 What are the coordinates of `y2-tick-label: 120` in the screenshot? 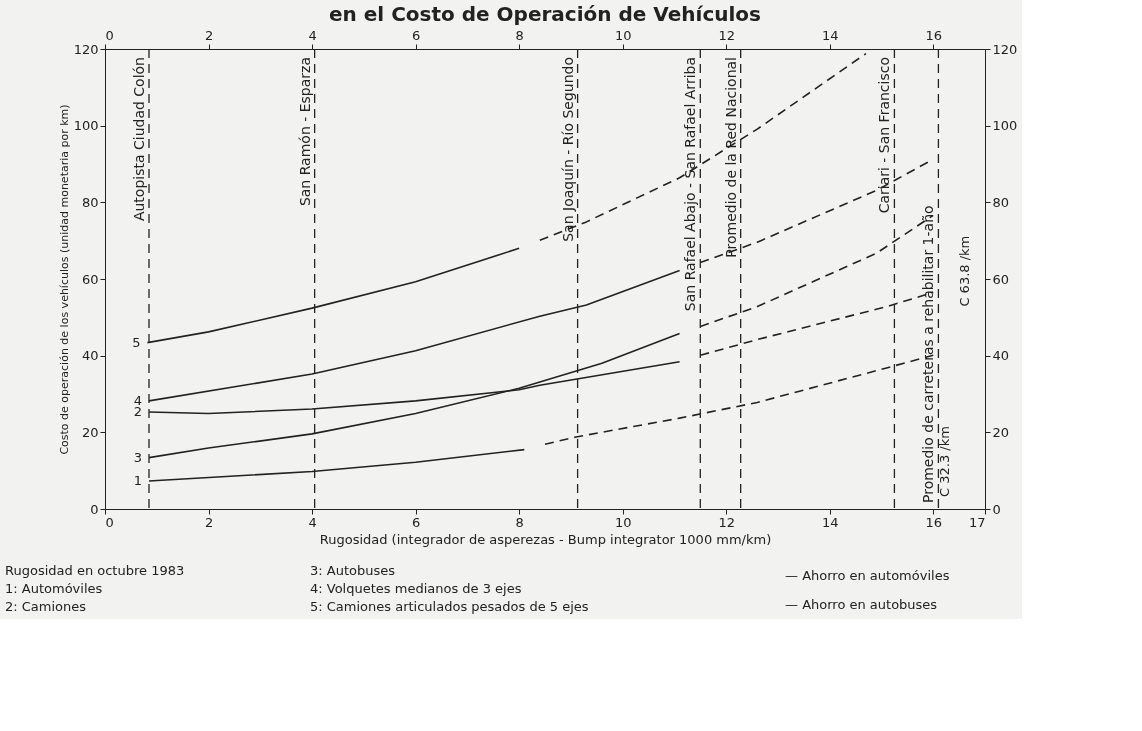 It's located at (1005, 49).